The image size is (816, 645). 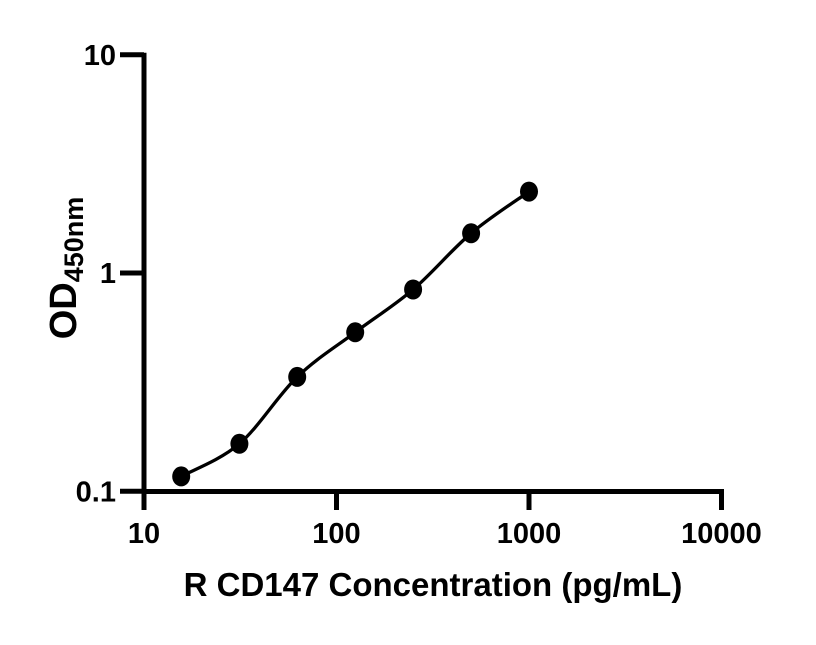 I want to click on y-axis-title-main: OD, so click(x=64, y=310).